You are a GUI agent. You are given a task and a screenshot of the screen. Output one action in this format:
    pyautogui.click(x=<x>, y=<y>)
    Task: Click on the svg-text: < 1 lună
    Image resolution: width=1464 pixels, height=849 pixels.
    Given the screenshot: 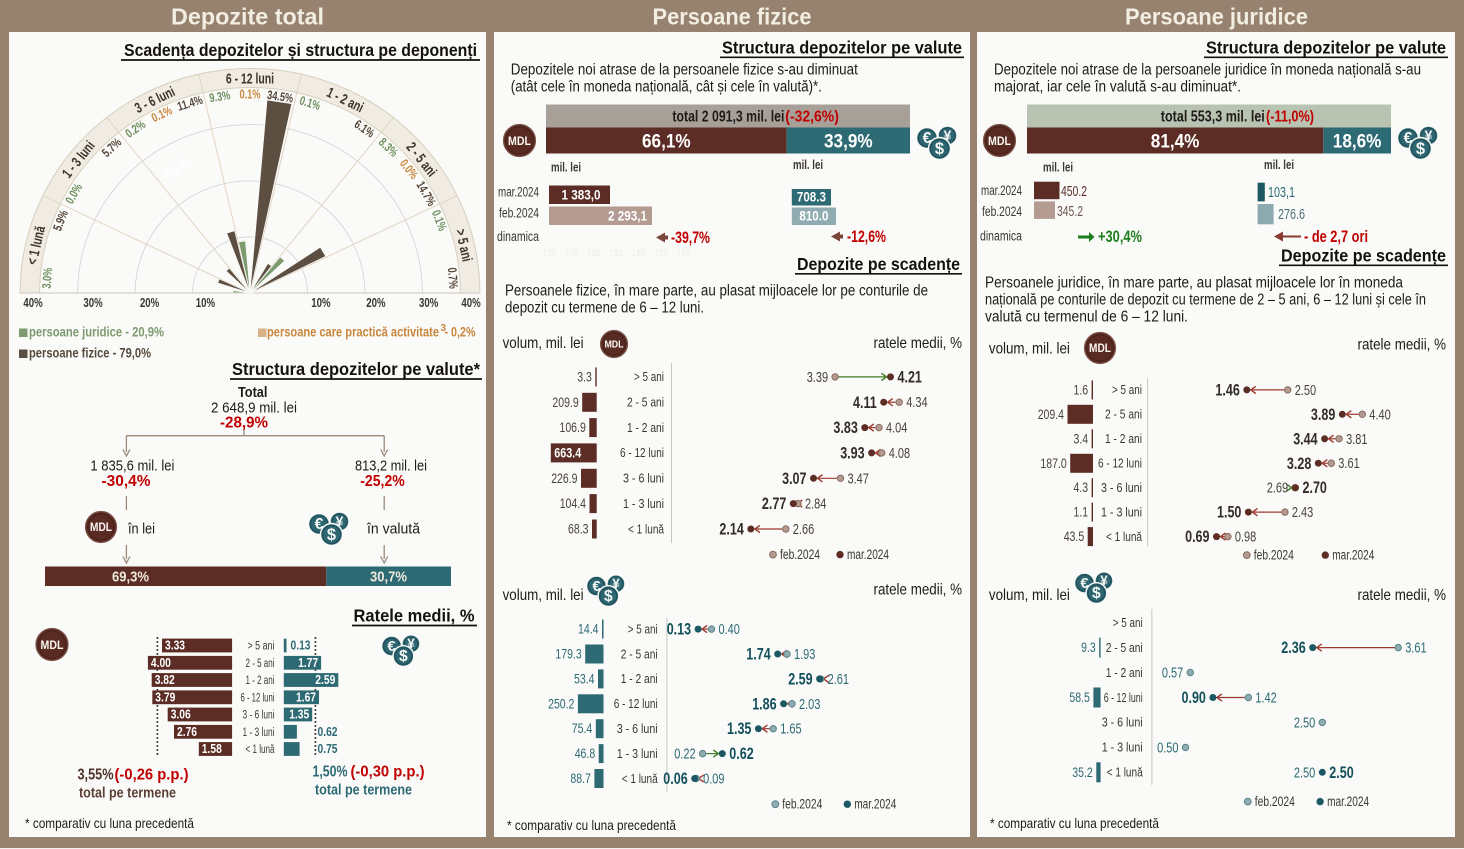 What is the action you would take?
    pyautogui.click(x=646, y=529)
    